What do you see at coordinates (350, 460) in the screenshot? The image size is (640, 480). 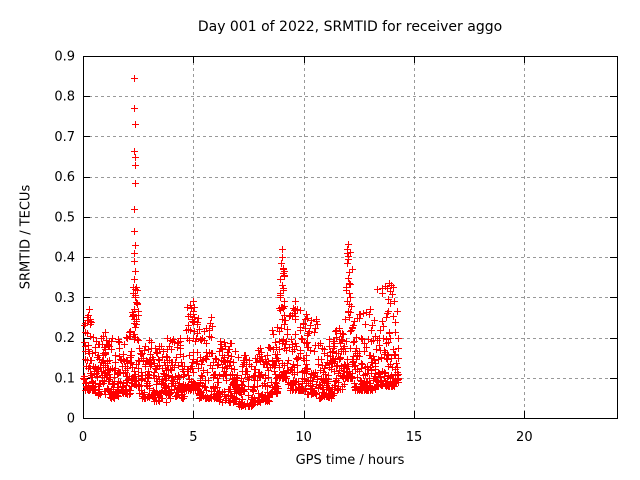 I see `x-axis-title: GPS time / hours` at bounding box center [350, 460].